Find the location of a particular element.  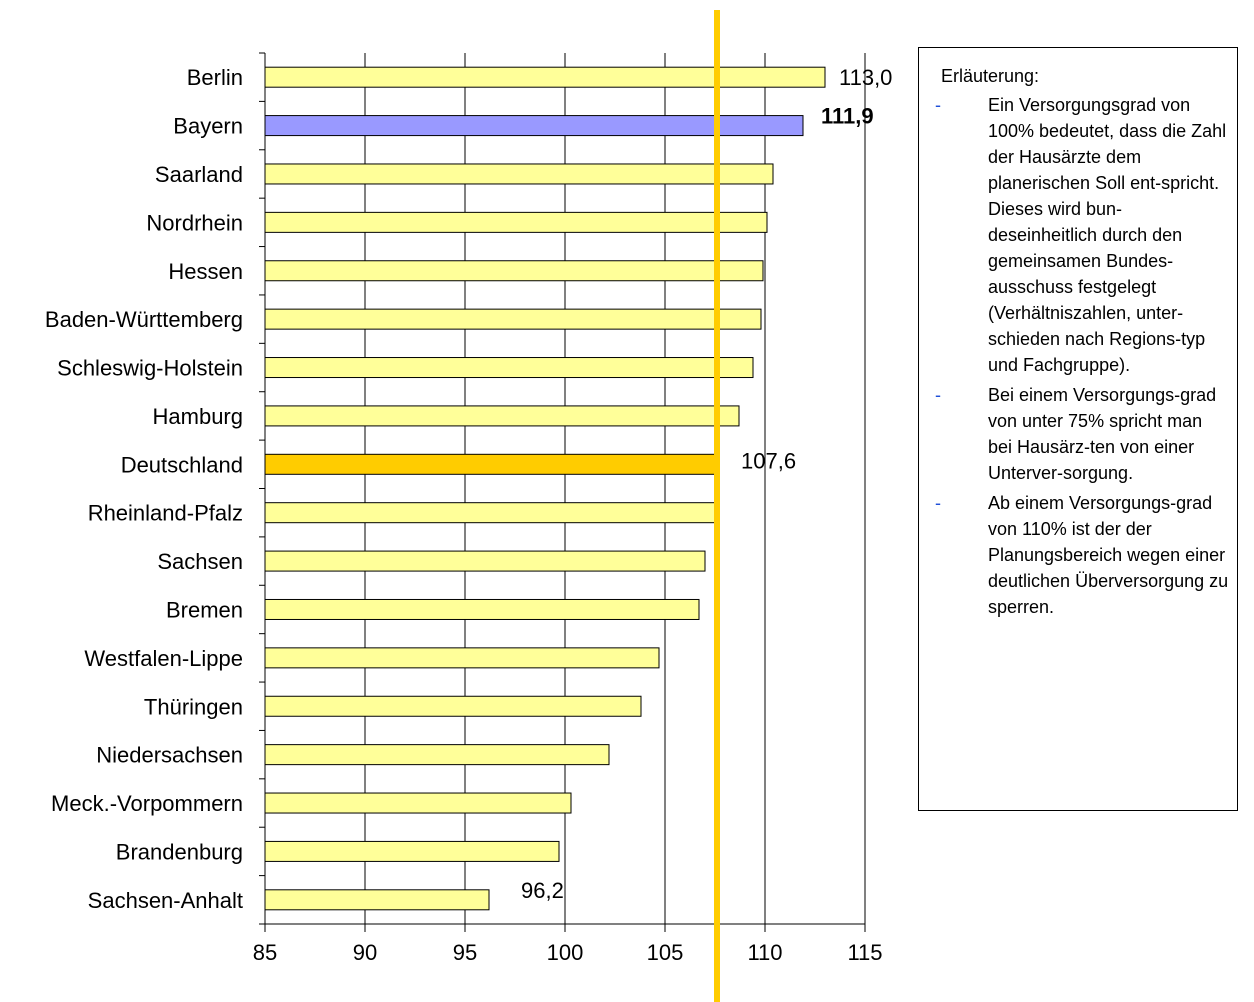

data-label: 111,9 is located at coordinates (847, 116).